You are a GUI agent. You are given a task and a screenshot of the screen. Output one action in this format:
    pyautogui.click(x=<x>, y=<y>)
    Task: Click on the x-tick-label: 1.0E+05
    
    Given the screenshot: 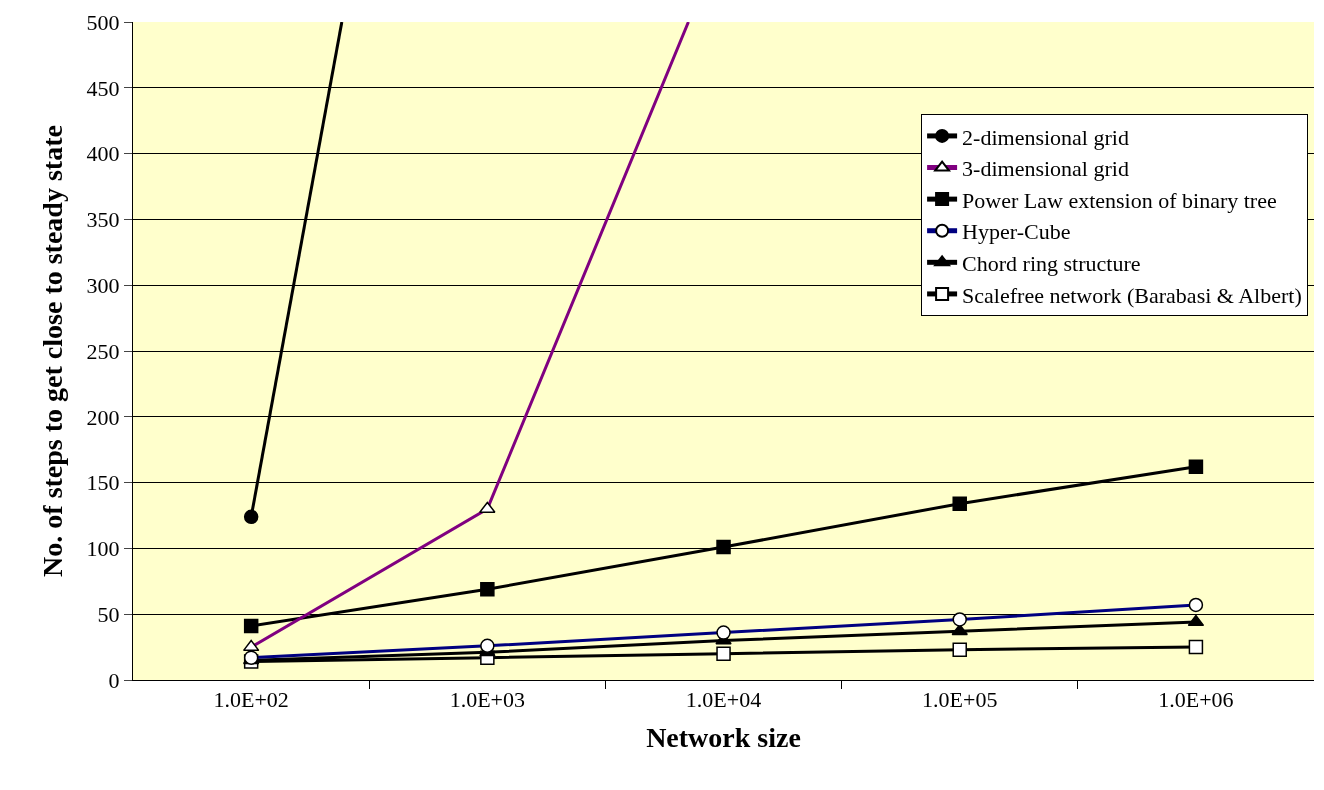 What is the action you would take?
    pyautogui.click(x=960, y=700)
    